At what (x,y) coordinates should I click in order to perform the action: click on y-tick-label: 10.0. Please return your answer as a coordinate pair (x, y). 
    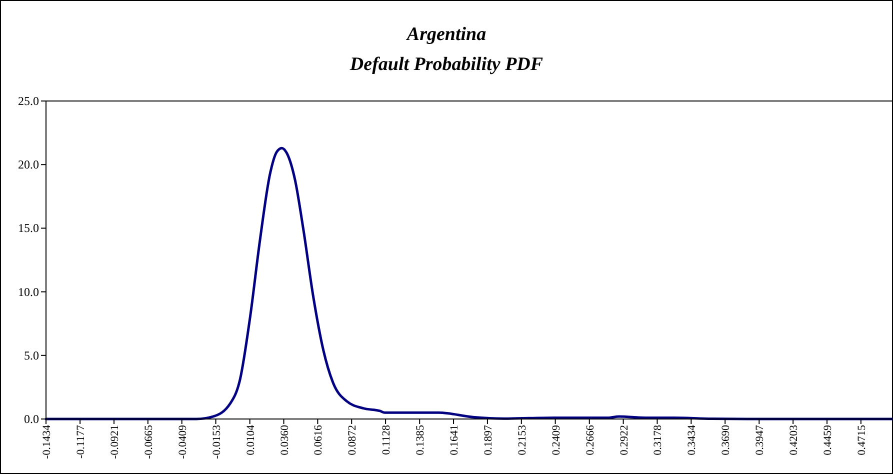
    Looking at the image, I should click on (28, 291).